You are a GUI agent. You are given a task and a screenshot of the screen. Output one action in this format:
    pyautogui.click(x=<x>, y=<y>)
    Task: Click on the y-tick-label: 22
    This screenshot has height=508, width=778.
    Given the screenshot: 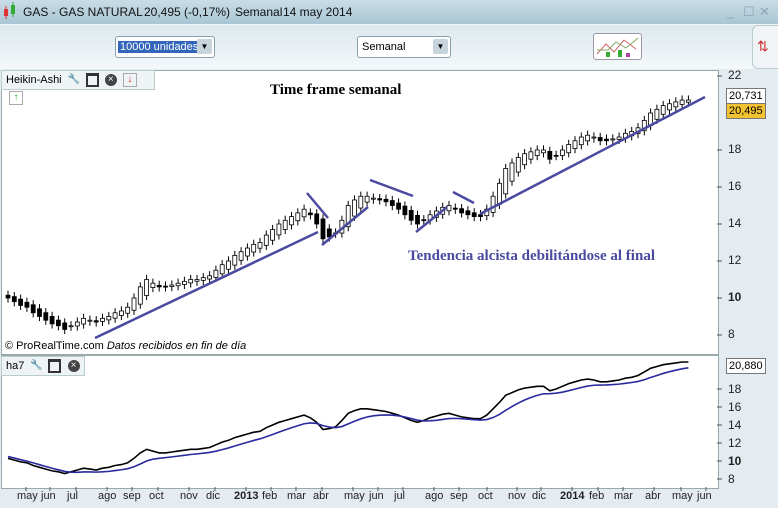 What is the action you would take?
    pyautogui.click(x=735, y=75)
    